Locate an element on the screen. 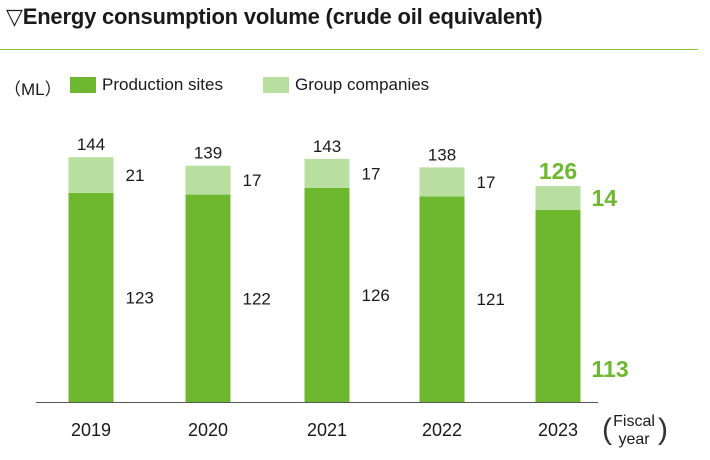 This screenshot has width=710, height=460. bar-group-2019 is located at coordinates (91, 175).